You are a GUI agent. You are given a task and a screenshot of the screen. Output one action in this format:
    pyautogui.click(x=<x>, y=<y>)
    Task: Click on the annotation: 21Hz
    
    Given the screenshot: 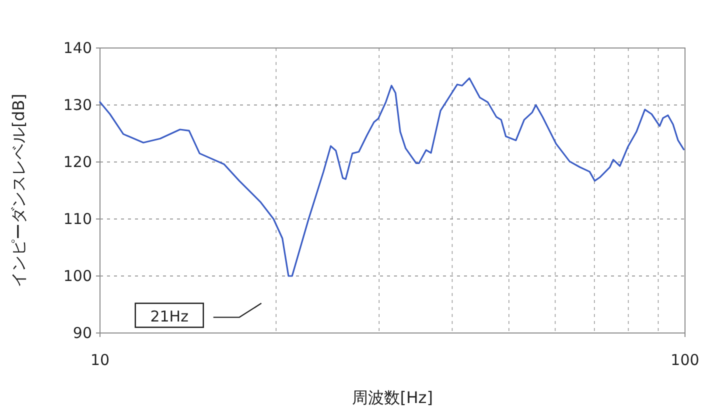 What is the action you would take?
    pyautogui.click(x=169, y=316)
    